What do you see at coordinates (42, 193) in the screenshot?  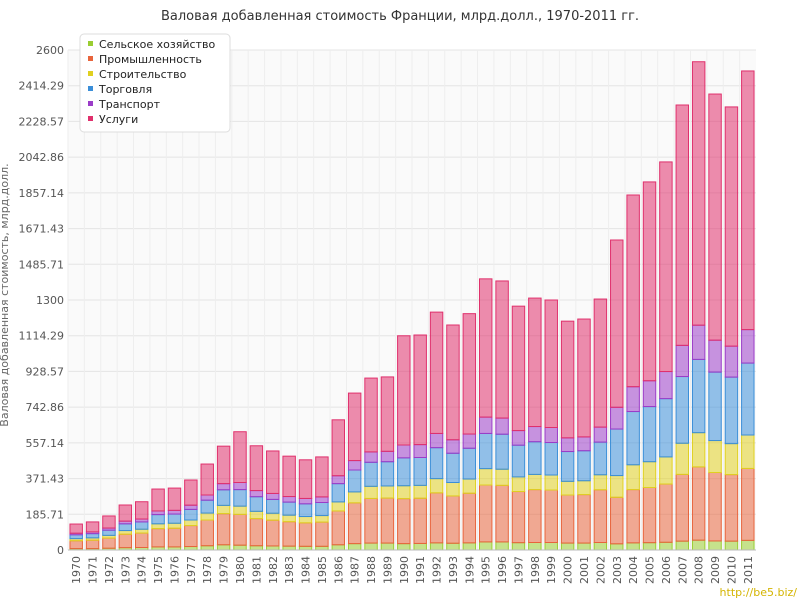 I see `y-tick-label: 1857.14` at bounding box center [42, 193].